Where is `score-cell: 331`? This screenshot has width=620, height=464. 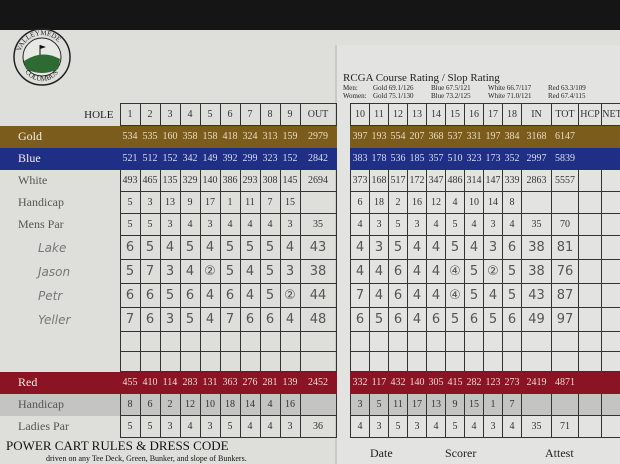 score-cell: 331 is located at coordinates (474, 136).